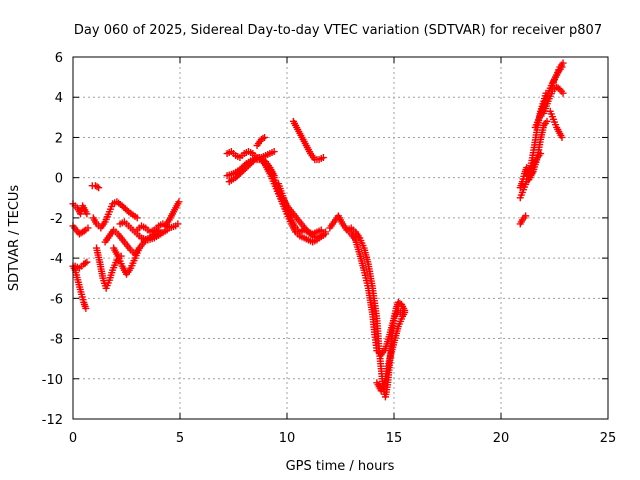 This screenshot has height=480, width=640. What do you see at coordinates (287, 438) in the screenshot?
I see `x-tick-label: 10` at bounding box center [287, 438].